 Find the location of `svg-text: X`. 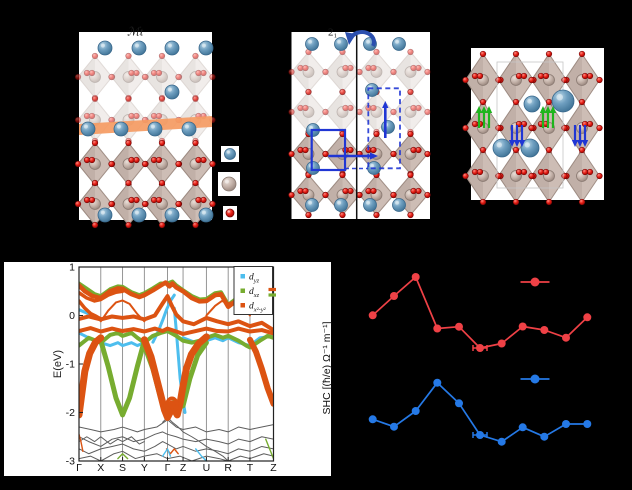

svg-text: X is located at coordinates (100, 468).